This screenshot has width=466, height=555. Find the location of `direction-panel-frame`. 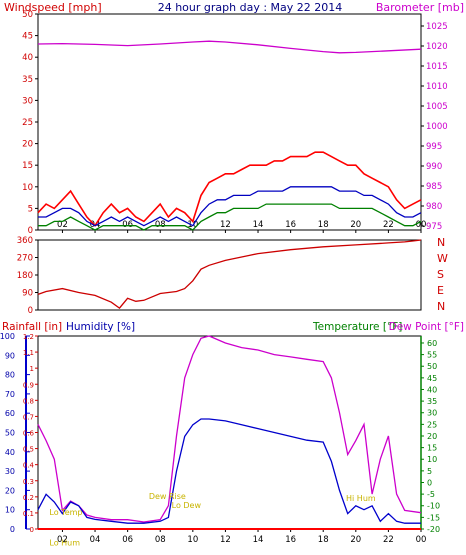

direction-panel-frame is located at coordinates (229, 275).